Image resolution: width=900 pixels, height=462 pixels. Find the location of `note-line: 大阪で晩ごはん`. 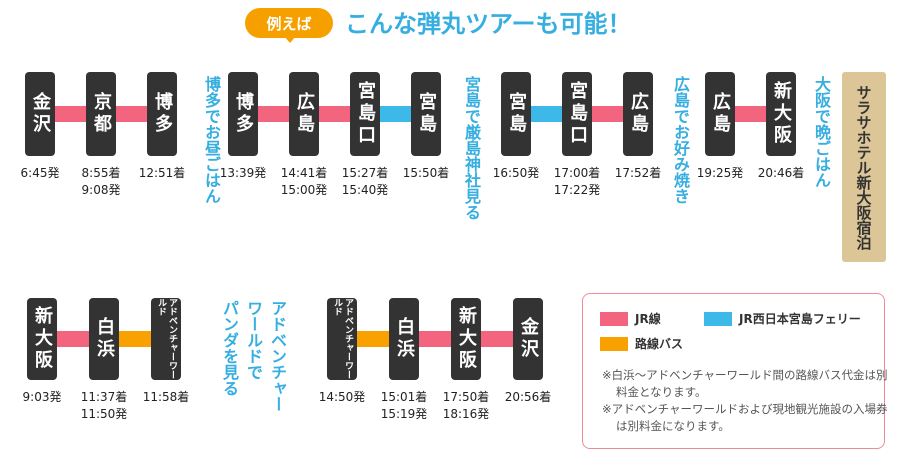

note-line: 大阪で晩ごはん is located at coordinates (821, 132).